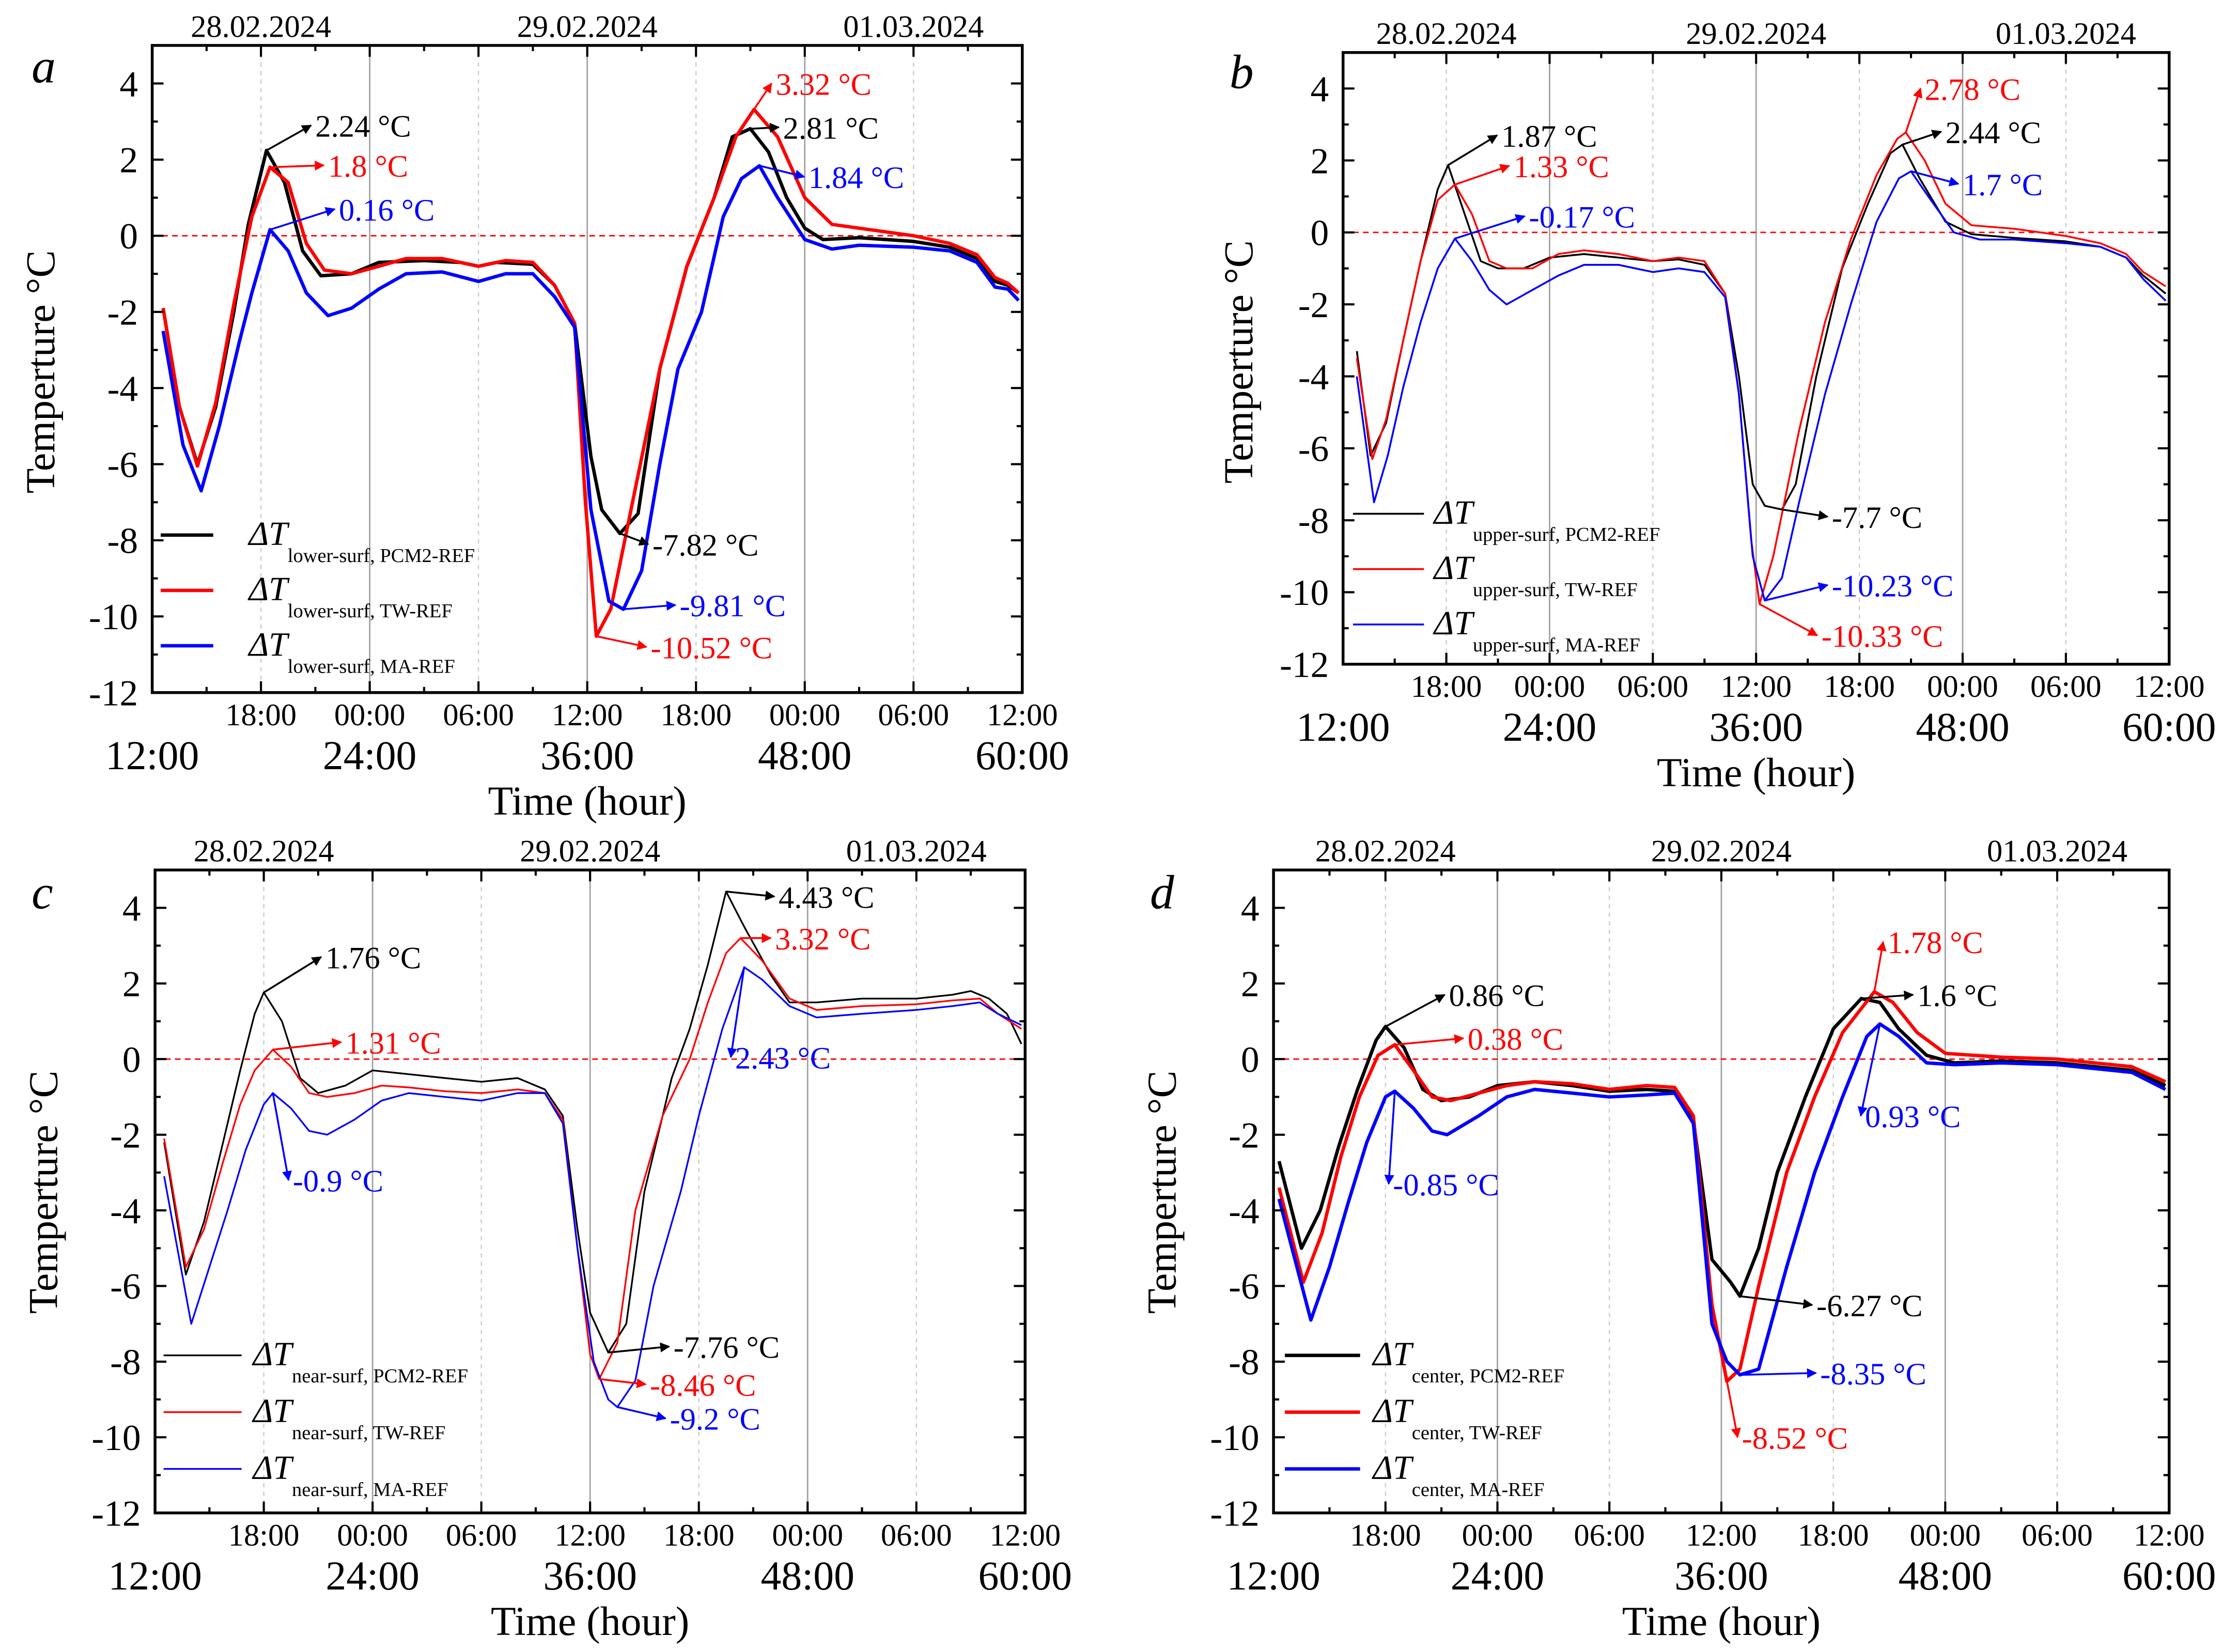  What do you see at coordinates (715, 1419) in the screenshot?
I see `annotation-label: -9.2 °C` at bounding box center [715, 1419].